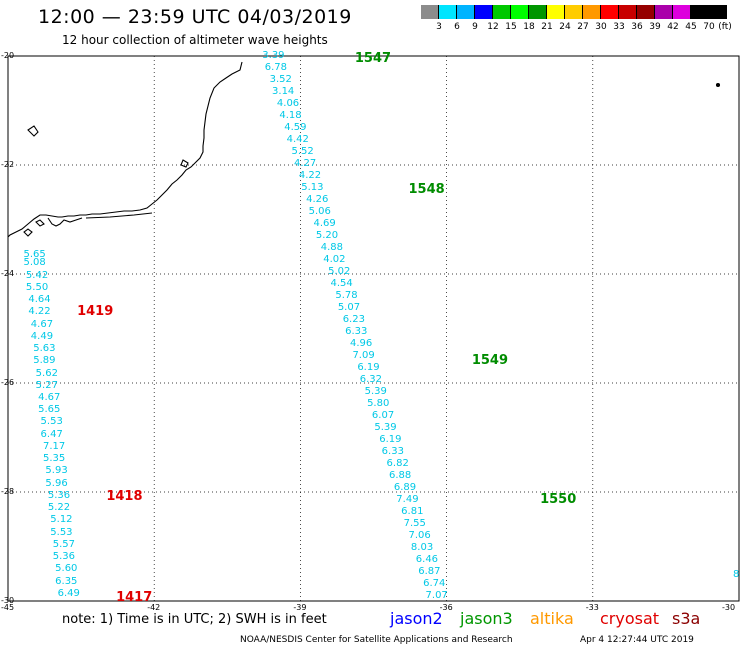 The width and height of the screenshot is (740, 650). What do you see at coordinates (63, 544) in the screenshot?
I see `wave-height-value: 5.57` at bounding box center [63, 544].